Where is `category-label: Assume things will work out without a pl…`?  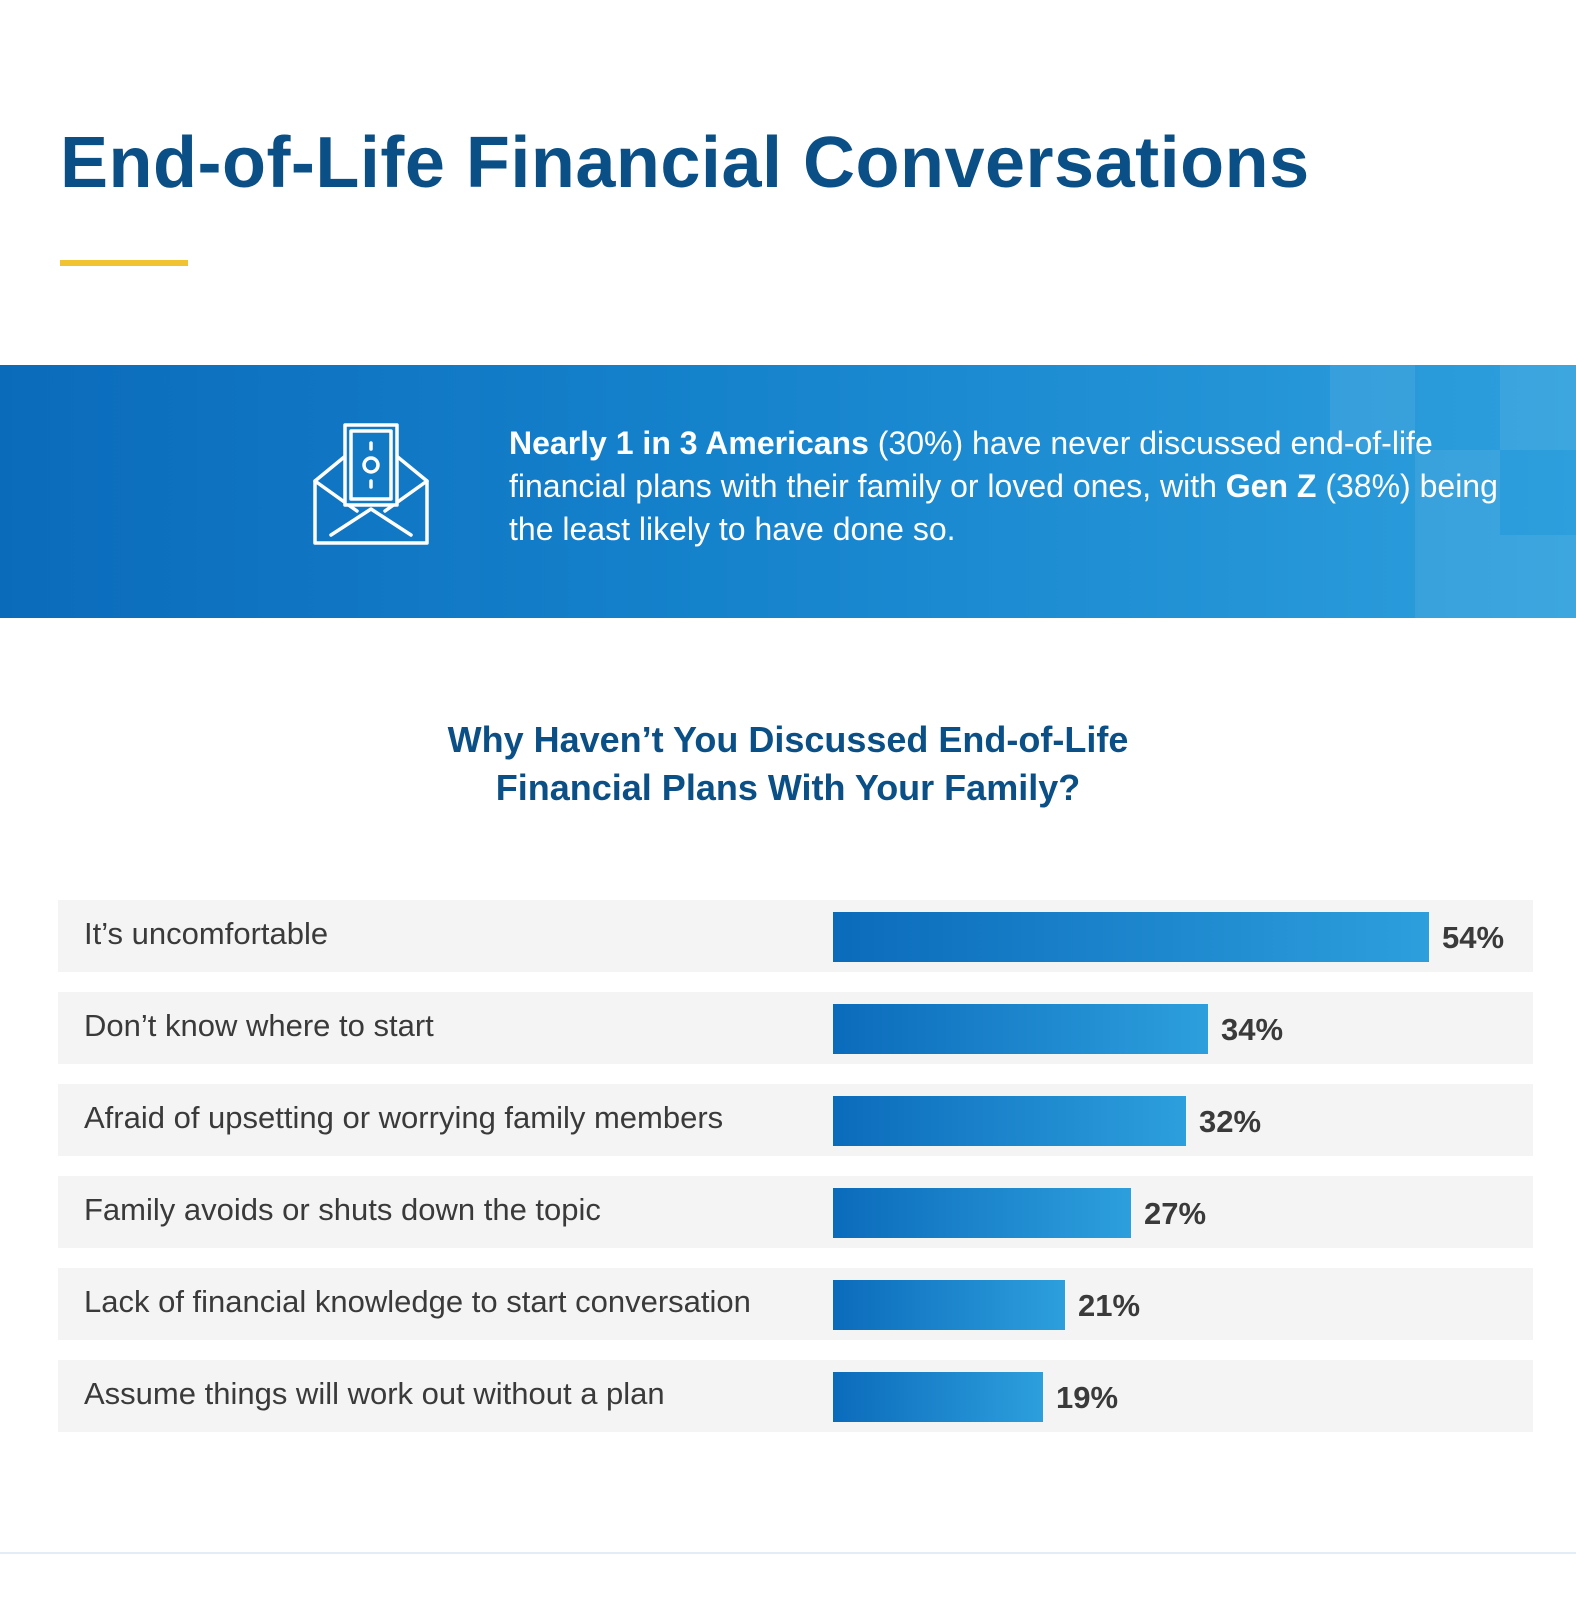
category-label: Assume things will work out without a pl… is located at coordinates (374, 1393).